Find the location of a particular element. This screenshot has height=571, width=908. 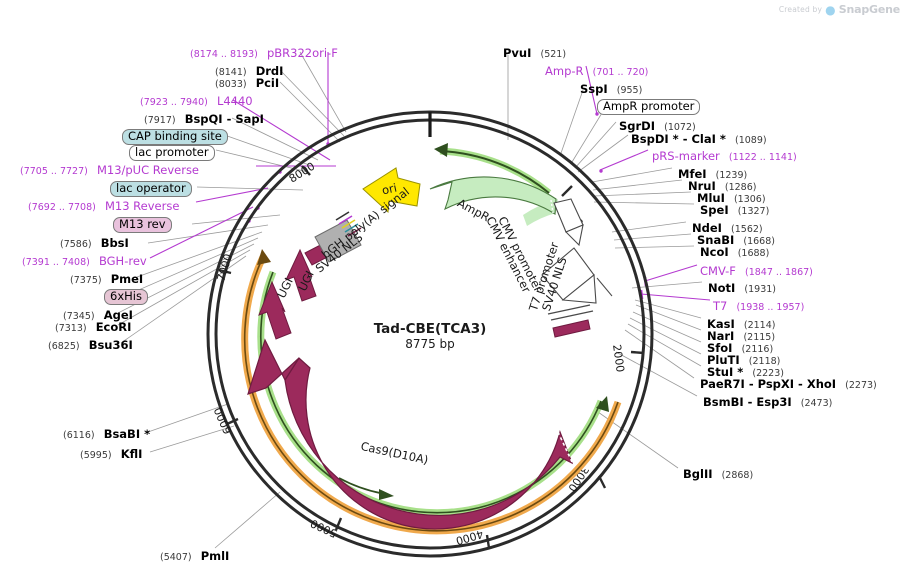

right-label-noti: NotI (1931) is located at coordinates (744, 287).